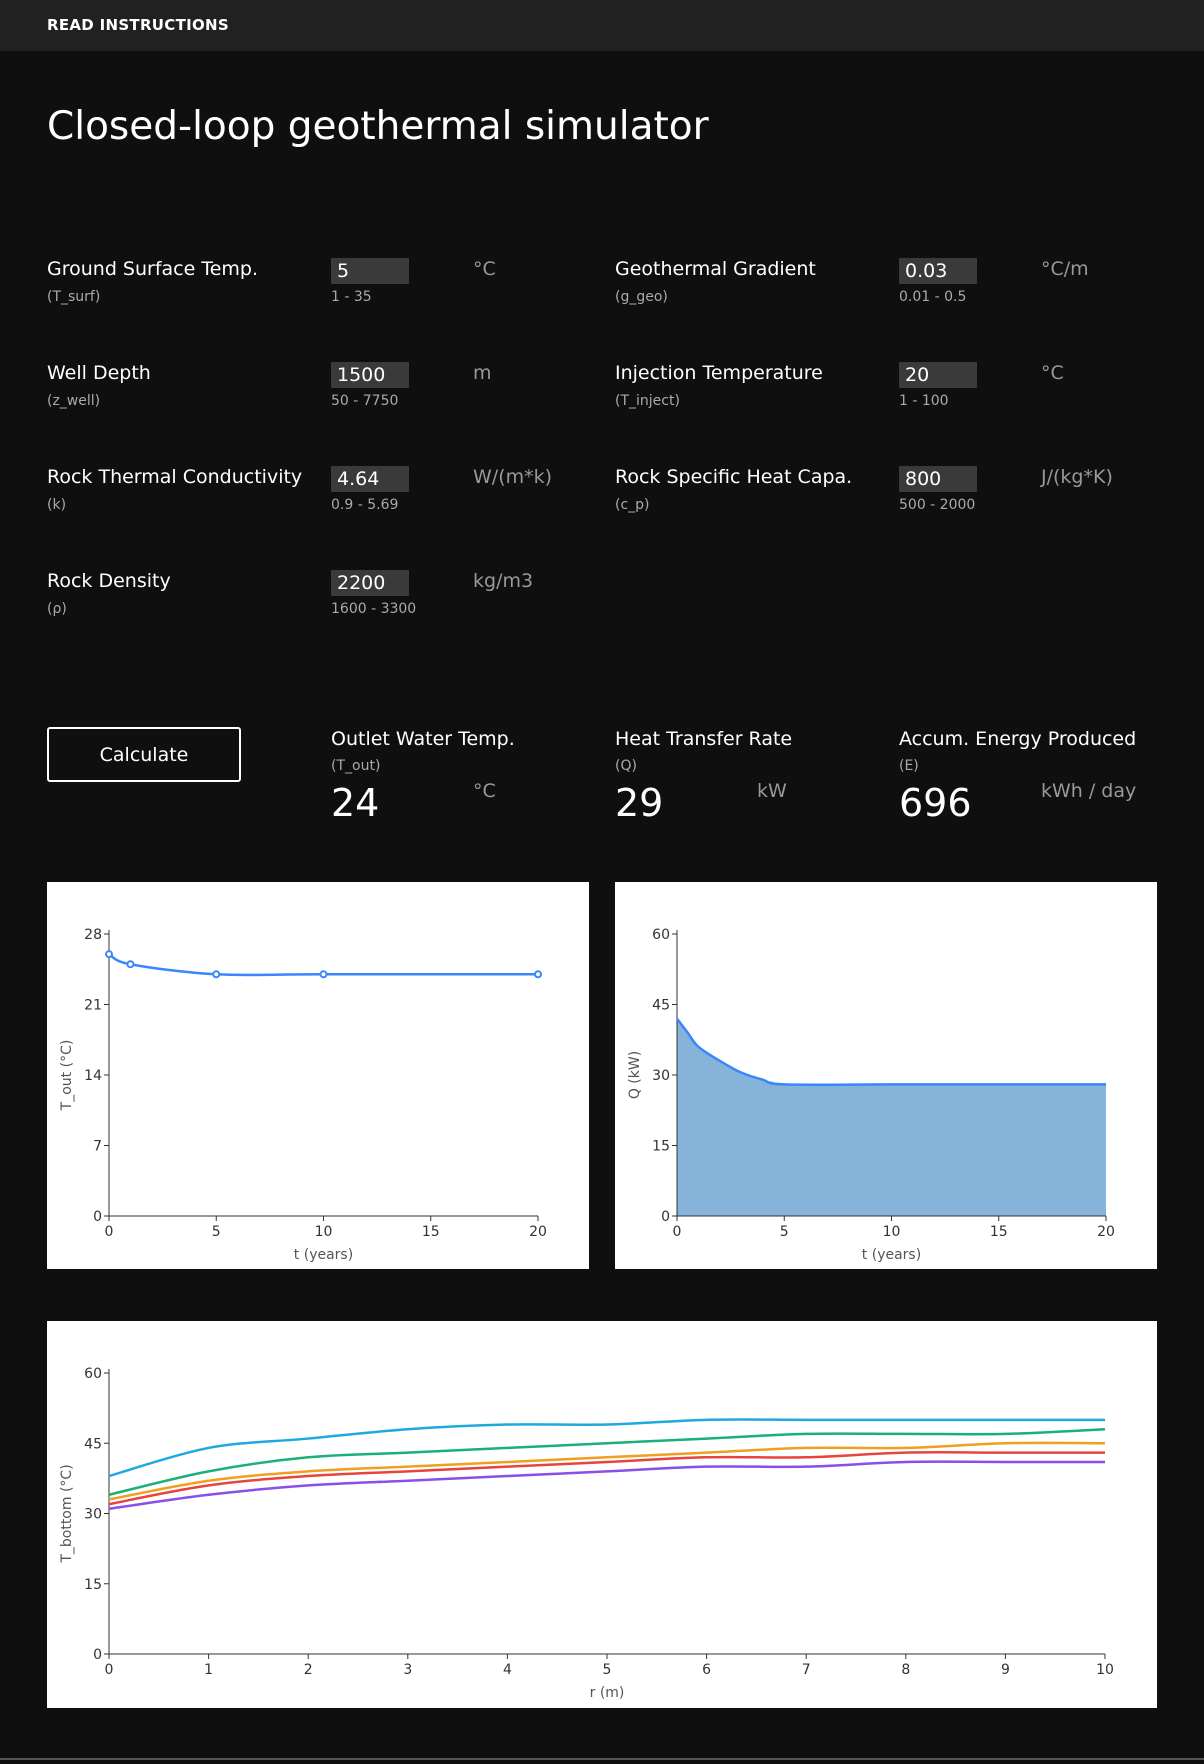  I want to click on y-tick-label: 21, so click(93, 1006).